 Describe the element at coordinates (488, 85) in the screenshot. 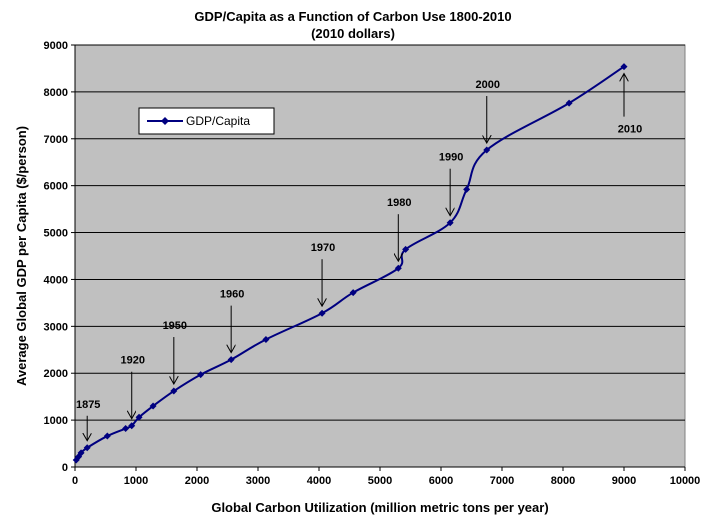

I see `annotation-label: 2000` at that location.